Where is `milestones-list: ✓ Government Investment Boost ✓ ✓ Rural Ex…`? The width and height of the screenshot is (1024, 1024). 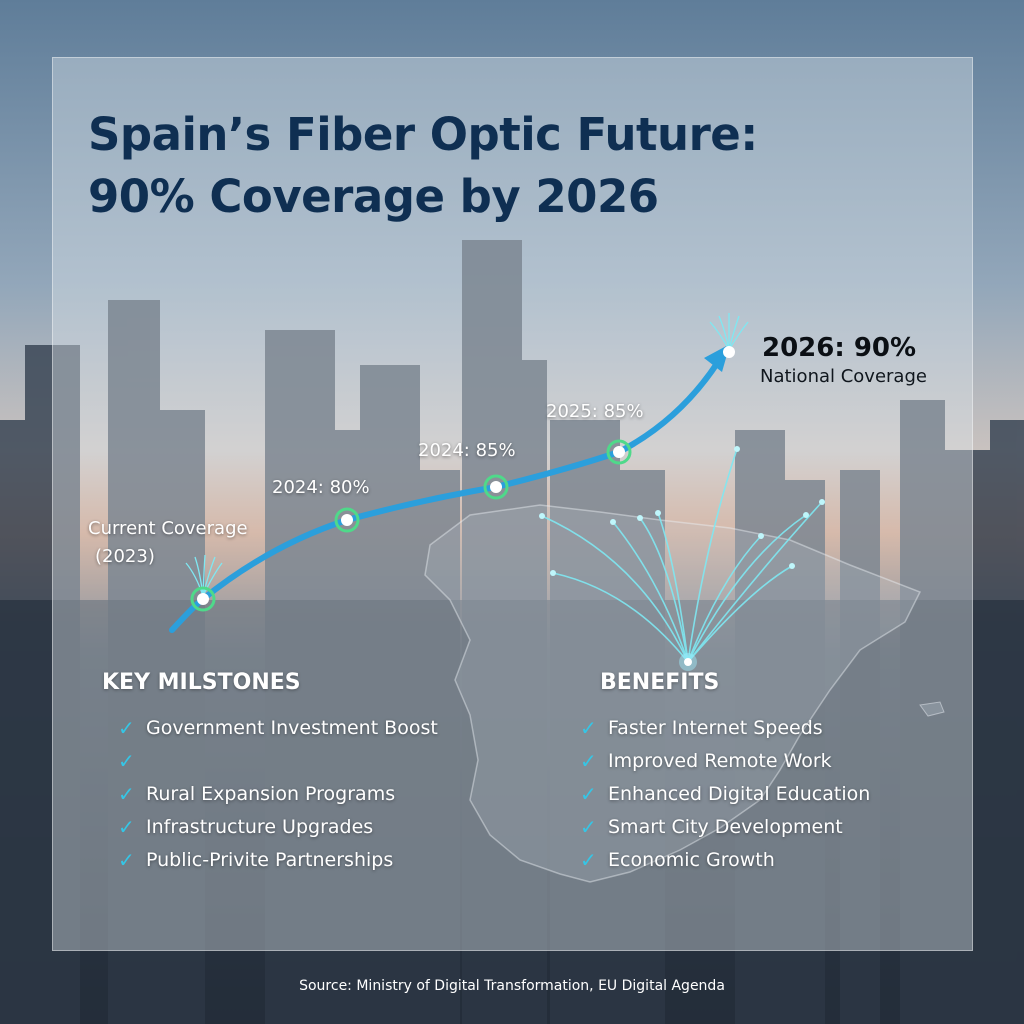 milestones-list: ✓ Government Investment Boost ✓ ✓ Rural Ex… is located at coordinates (278, 793).